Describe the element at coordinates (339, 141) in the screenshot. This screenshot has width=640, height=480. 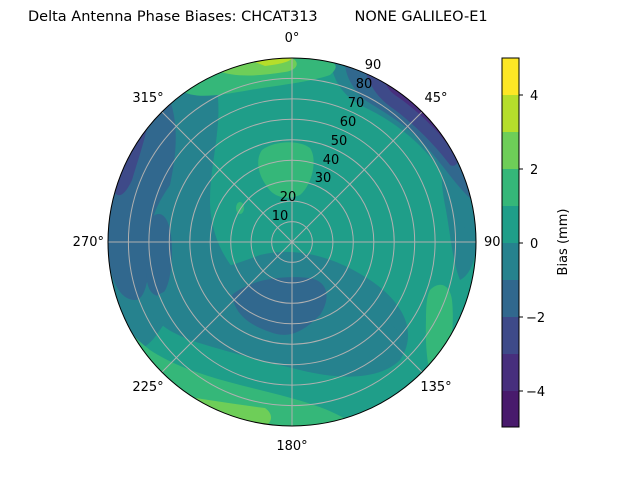
I see `r-label-50: 50` at that location.